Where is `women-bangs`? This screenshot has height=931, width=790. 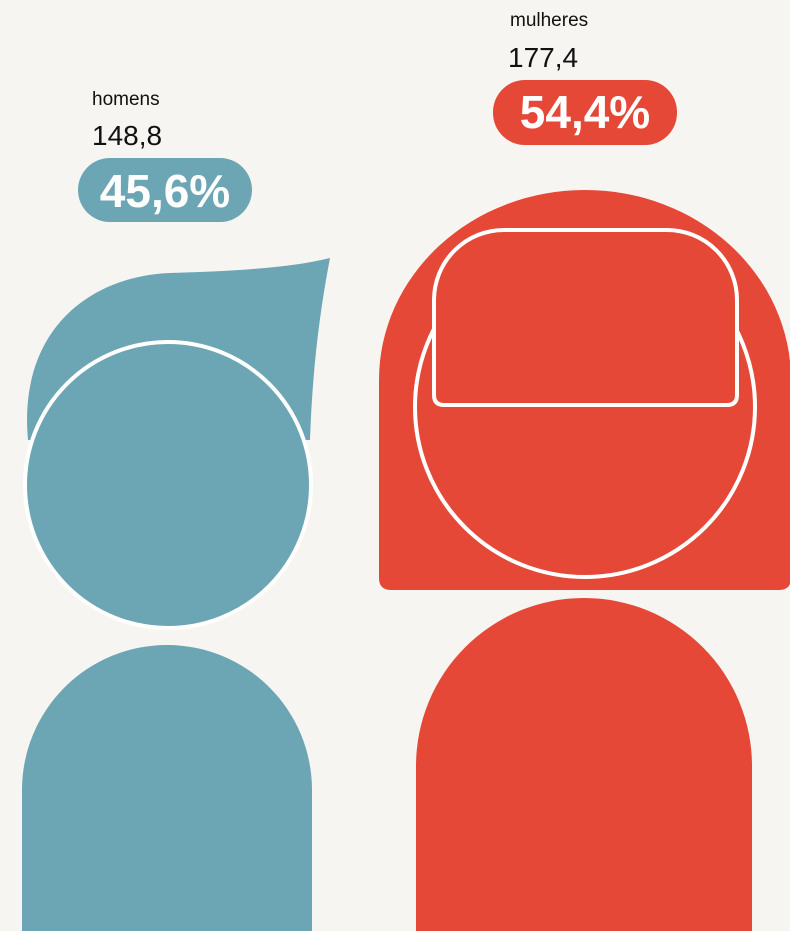
women-bangs is located at coordinates (585, 317).